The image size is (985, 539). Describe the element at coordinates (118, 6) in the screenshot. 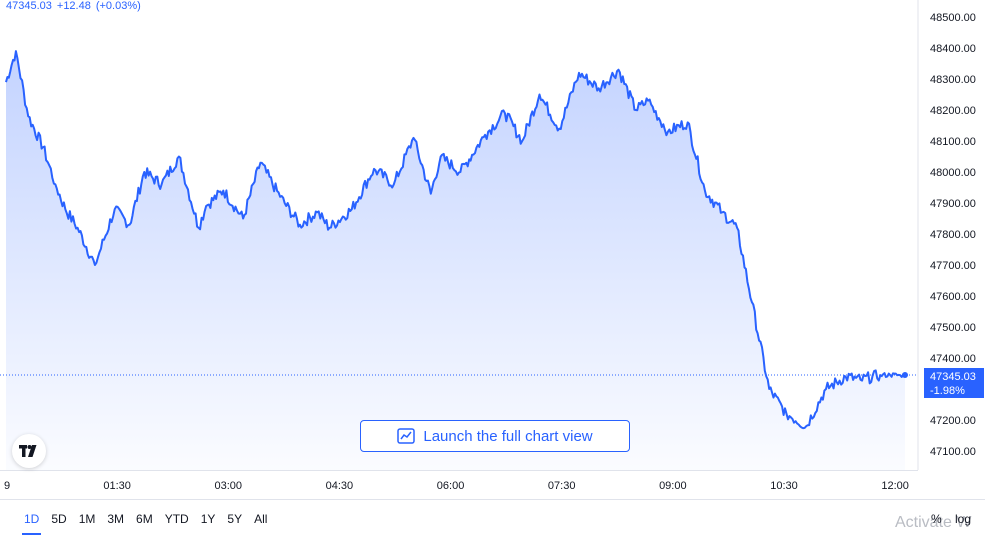

I see `quote-change-pct: (+0.03%)` at that location.